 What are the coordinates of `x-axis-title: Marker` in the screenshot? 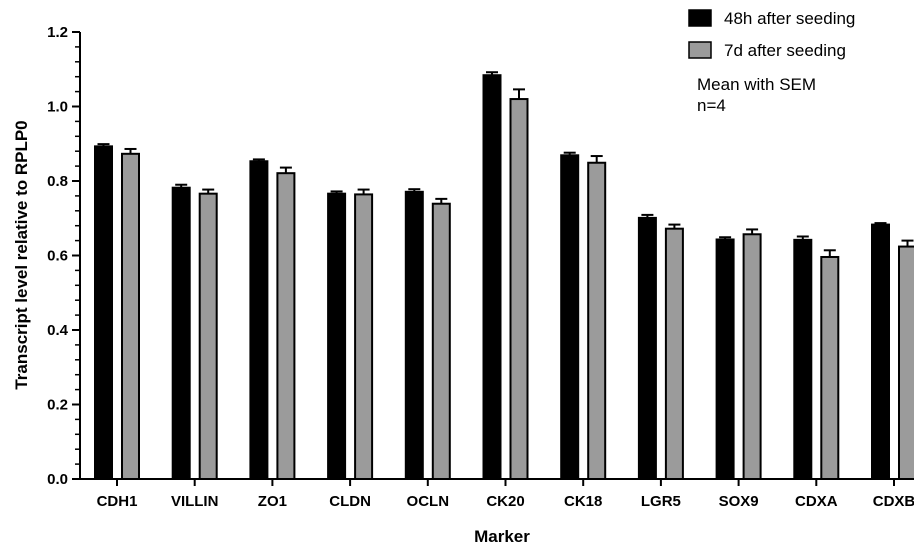 It's located at (502, 536).